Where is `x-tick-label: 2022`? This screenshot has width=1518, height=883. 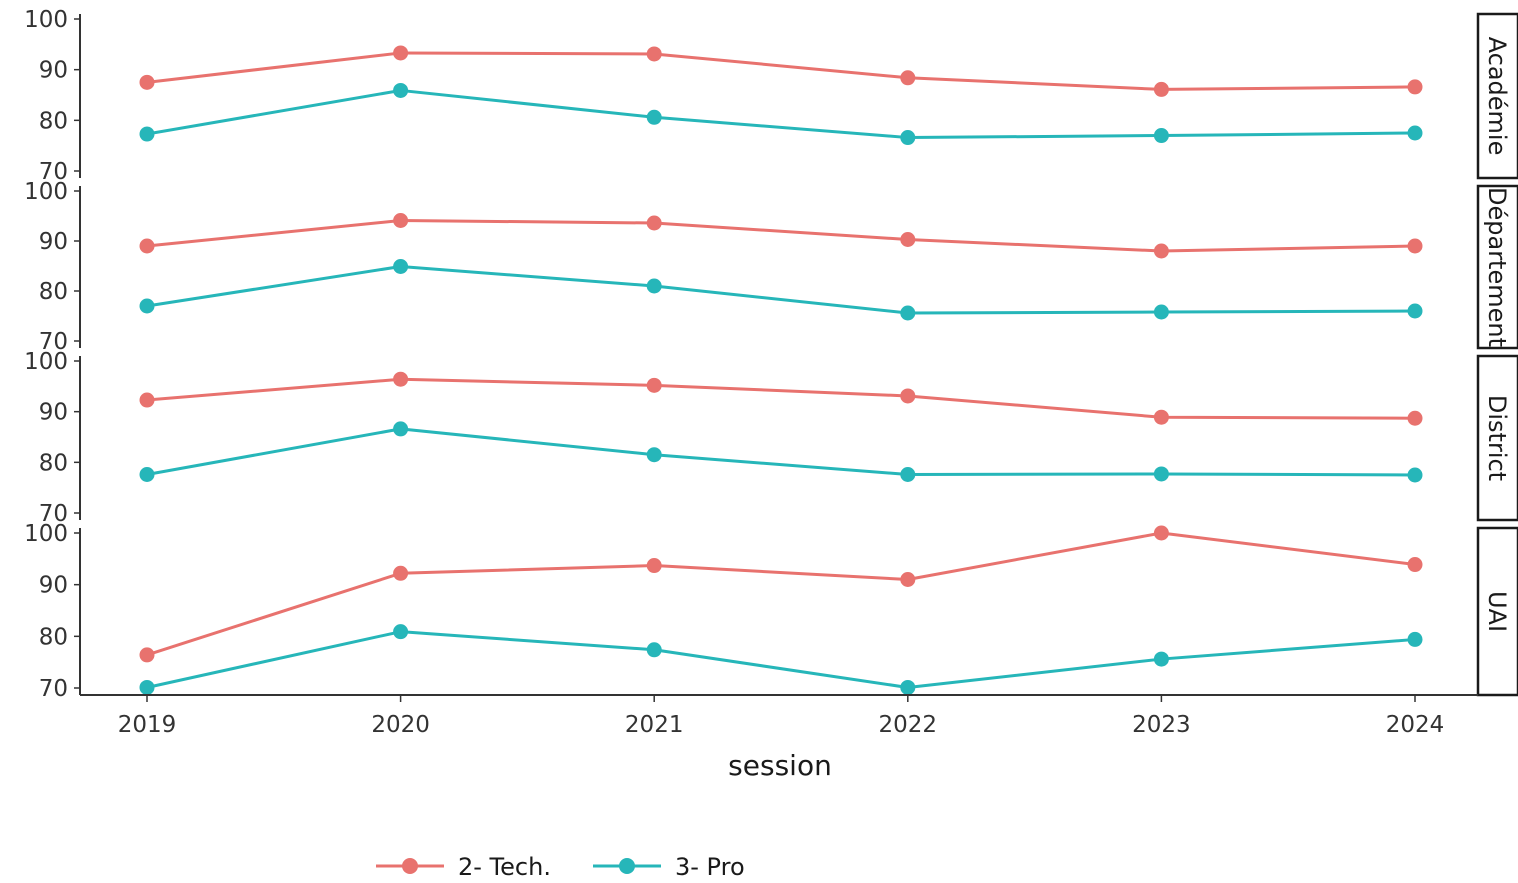
x-tick-label: 2022 is located at coordinates (908, 725).